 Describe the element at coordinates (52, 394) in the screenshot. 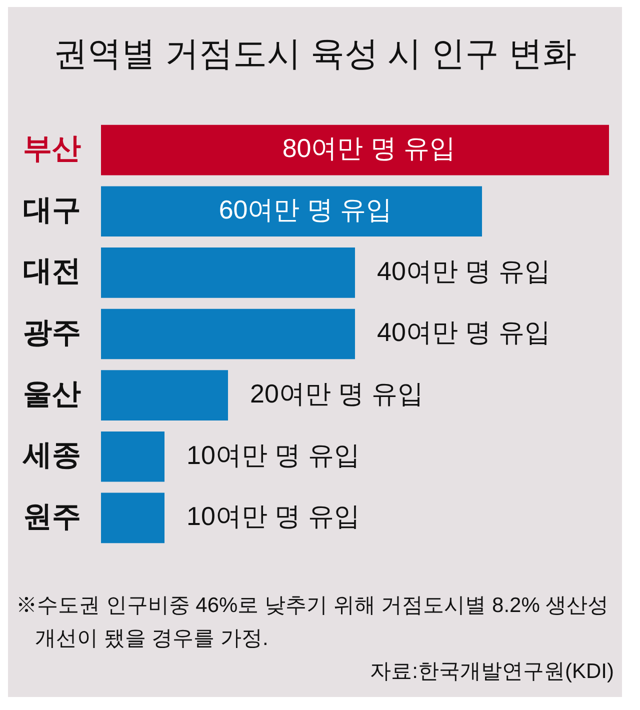

I see `y-tick-label: 울산` at that location.